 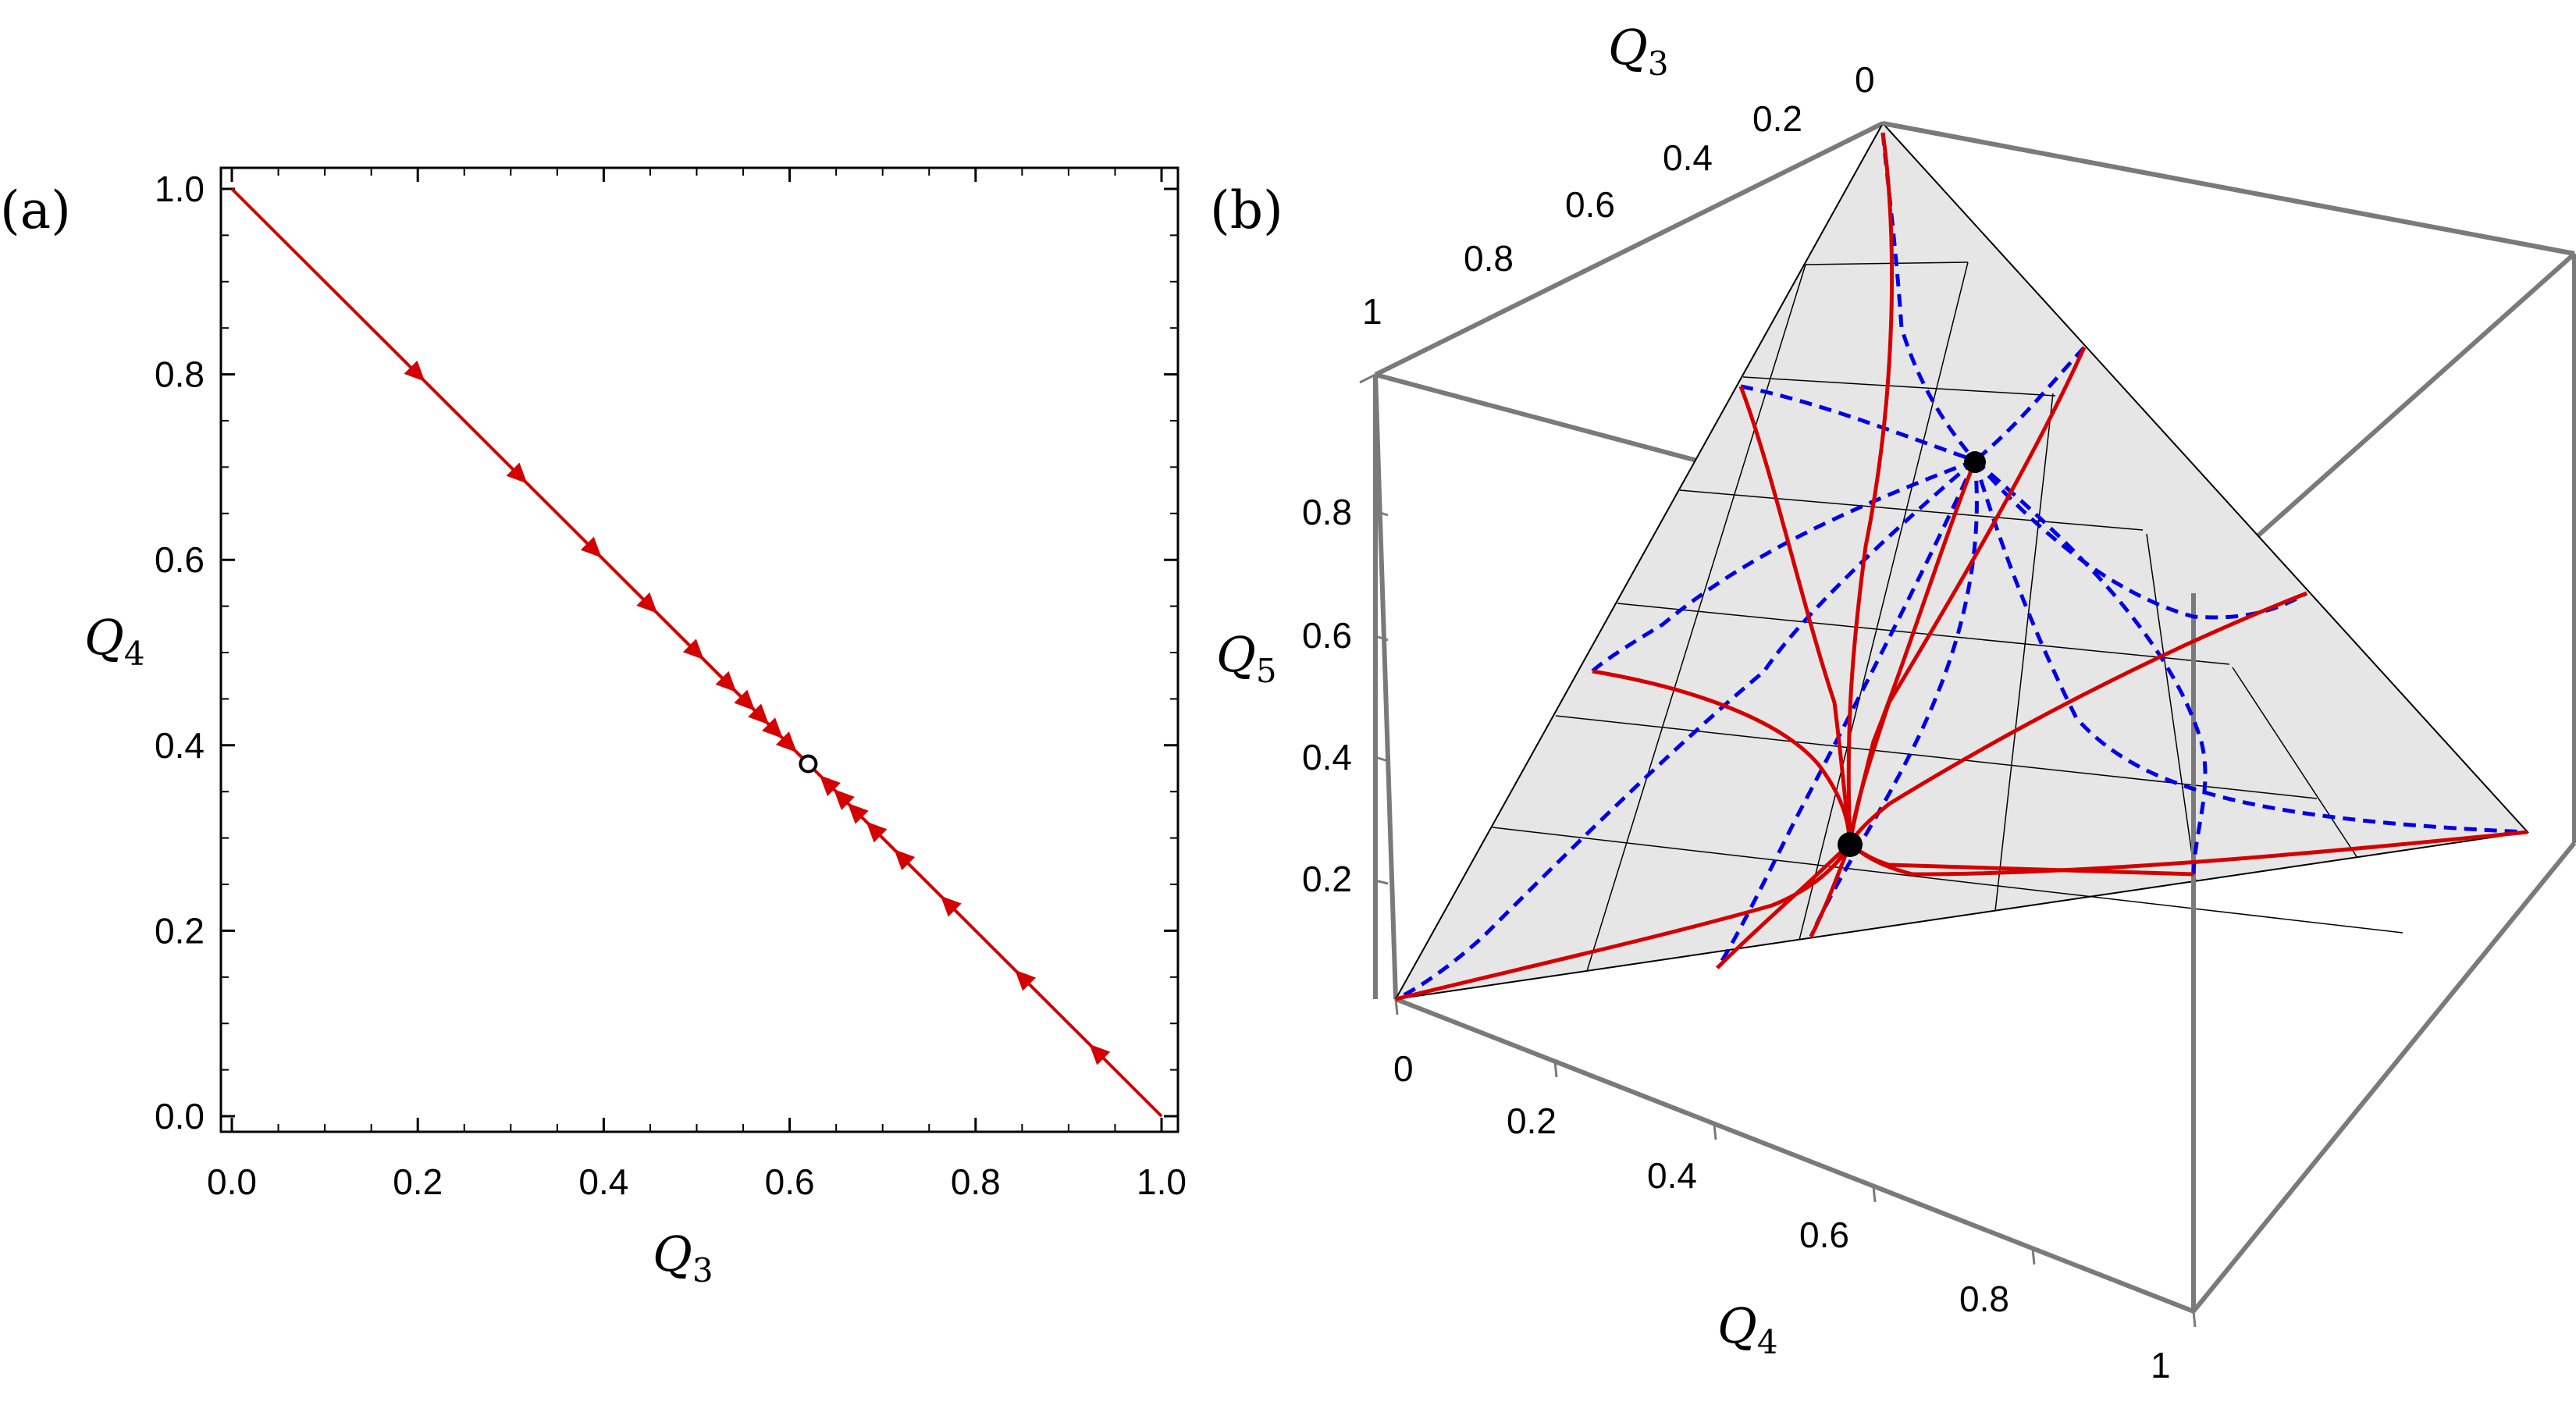 What do you see at coordinates (790, 1181) in the screenshot?
I see `x-tick-label: 0.6` at bounding box center [790, 1181].